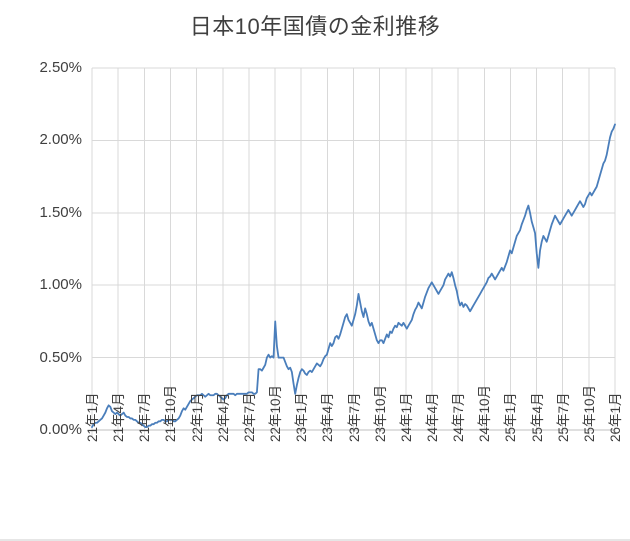 The height and width of the screenshot is (541, 630). What do you see at coordinates (511, 417) in the screenshot?
I see `x-axis-tick-label: 25年1月` at bounding box center [511, 417].